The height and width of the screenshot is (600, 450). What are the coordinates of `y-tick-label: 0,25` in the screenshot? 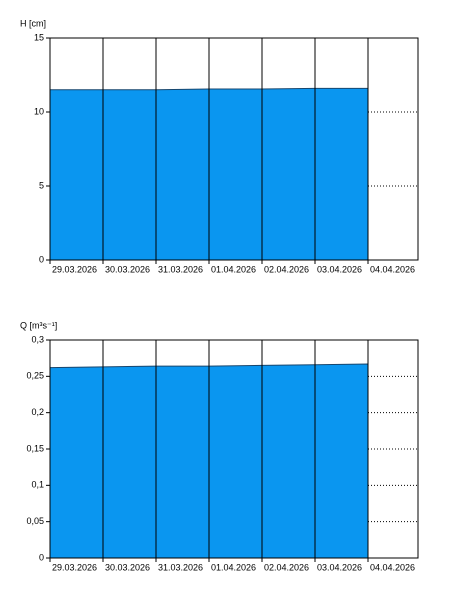 It's located at (35, 376).